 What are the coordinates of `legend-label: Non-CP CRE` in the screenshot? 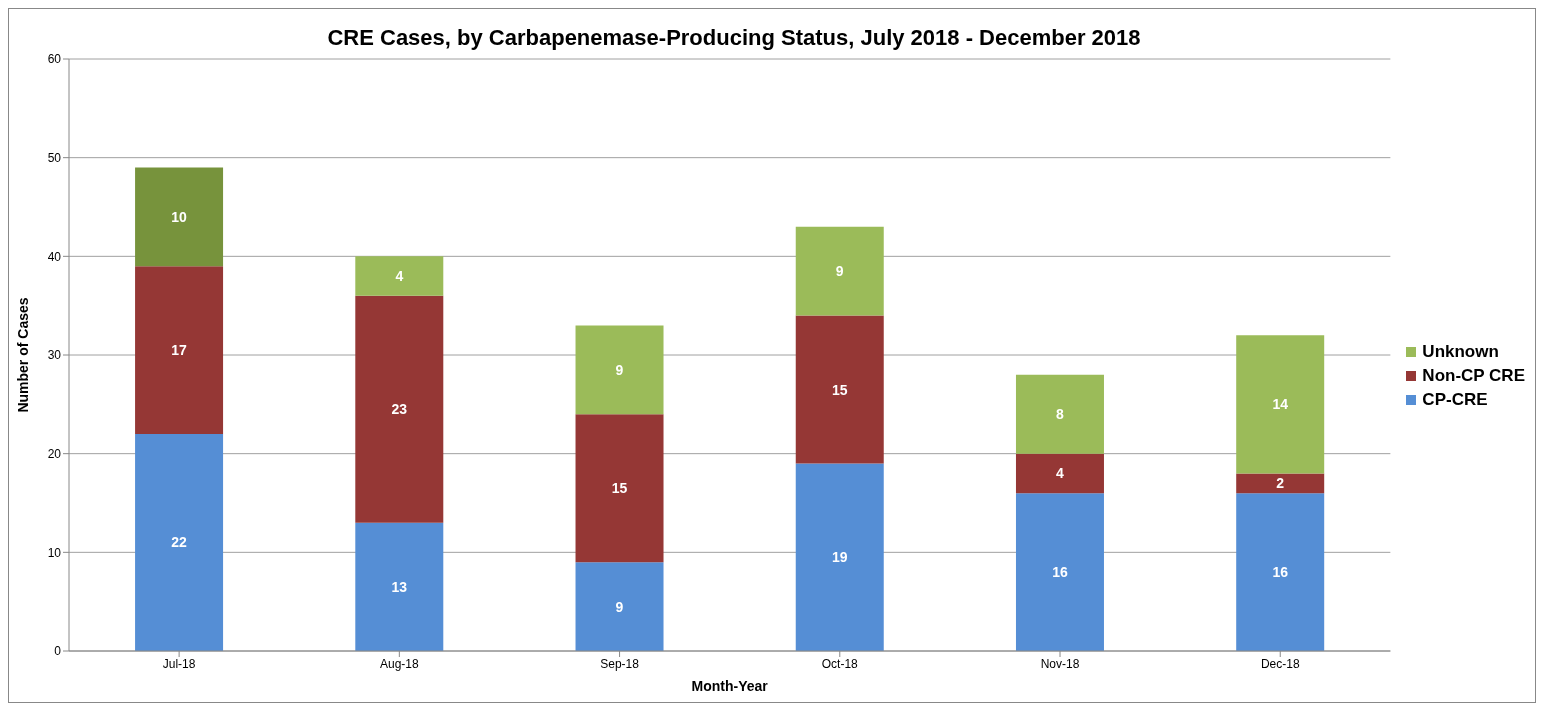 It's located at (1473, 376).